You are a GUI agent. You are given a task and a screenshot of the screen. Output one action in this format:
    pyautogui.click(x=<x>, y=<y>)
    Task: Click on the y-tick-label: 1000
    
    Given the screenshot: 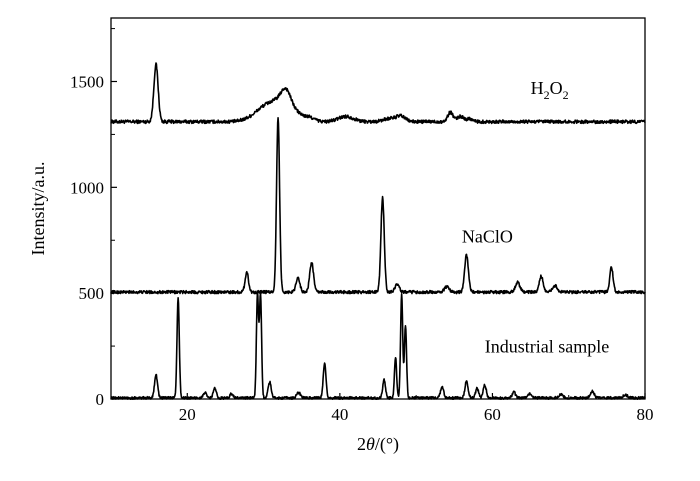 What is the action you would take?
    pyautogui.click(x=87, y=187)
    